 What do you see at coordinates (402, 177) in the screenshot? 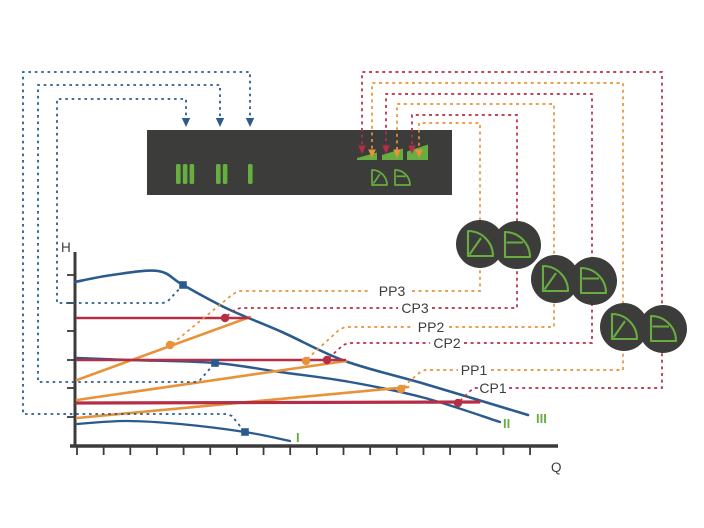
I see `constant-pressure-icon` at bounding box center [402, 177].